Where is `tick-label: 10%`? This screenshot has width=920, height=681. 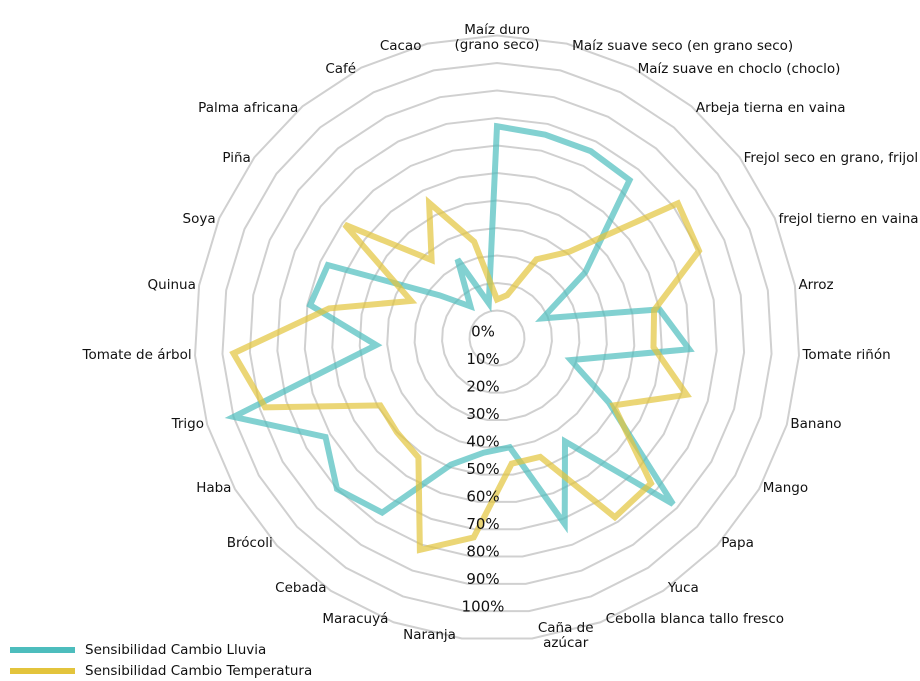
tick-label: 10% is located at coordinates (482, 359).